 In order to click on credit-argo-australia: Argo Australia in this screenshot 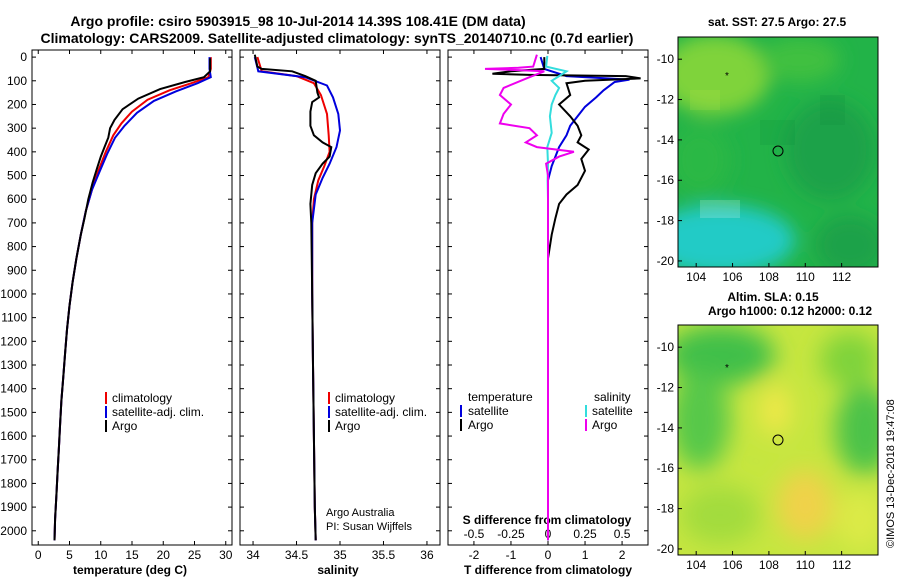, I will do `click(360, 513)`.